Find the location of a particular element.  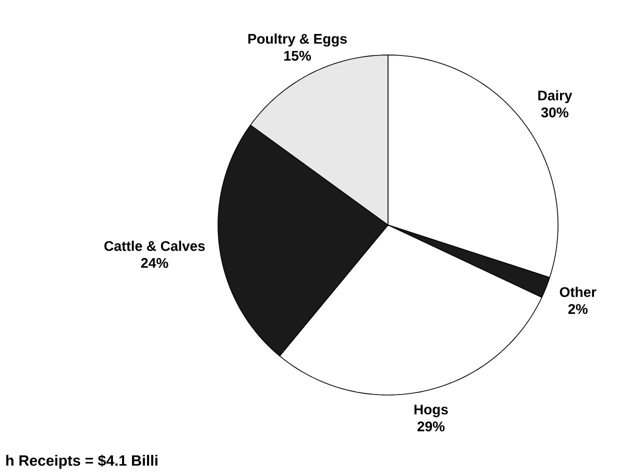

slice-label: Other is located at coordinates (578, 292).